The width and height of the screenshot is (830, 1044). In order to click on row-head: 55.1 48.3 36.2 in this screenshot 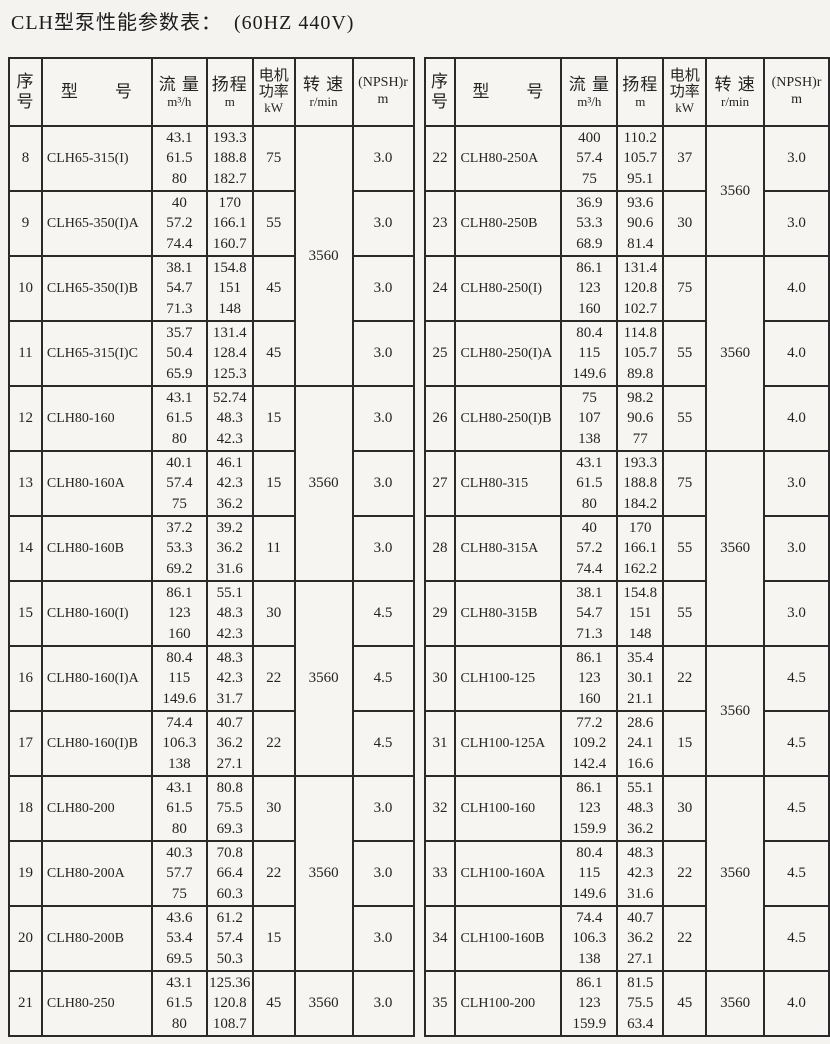, I will do `click(640, 808)`.